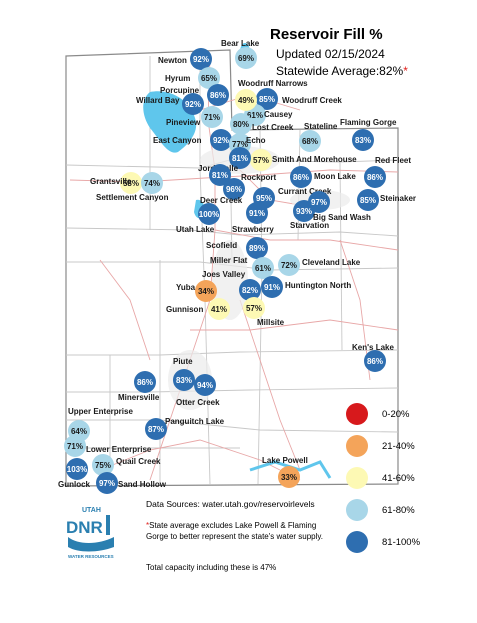  What do you see at coordinates (335, 176) in the screenshot?
I see `reservoir-label-moon-lake: Moon Lake` at bounding box center [335, 176].